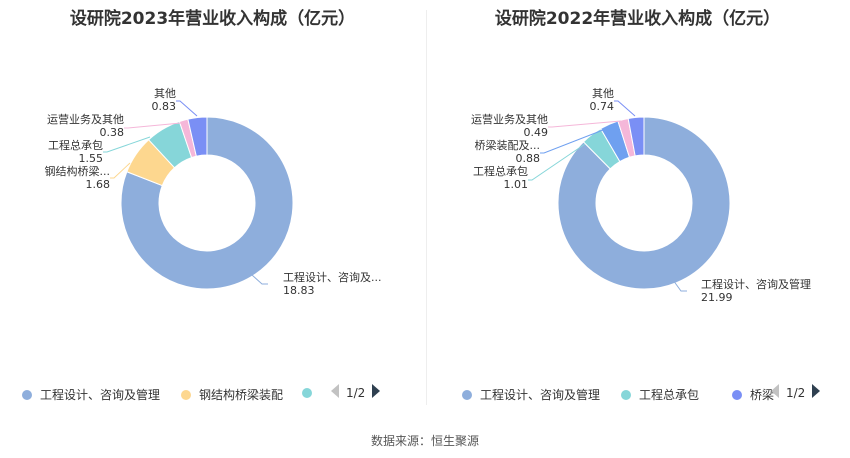  Describe the element at coordinates (516, 184) in the screenshot. I see `slice-value-label: 1.01` at that location.